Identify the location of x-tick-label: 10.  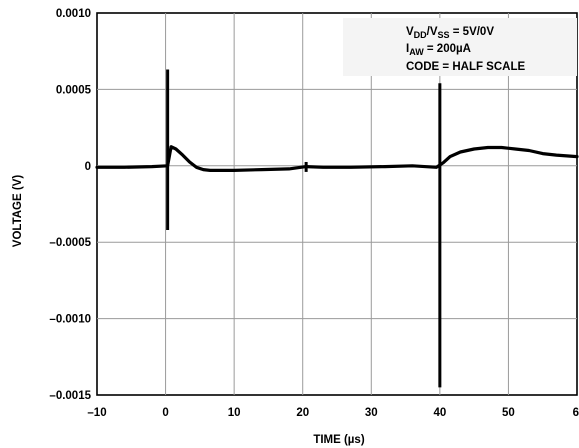
(234, 413).